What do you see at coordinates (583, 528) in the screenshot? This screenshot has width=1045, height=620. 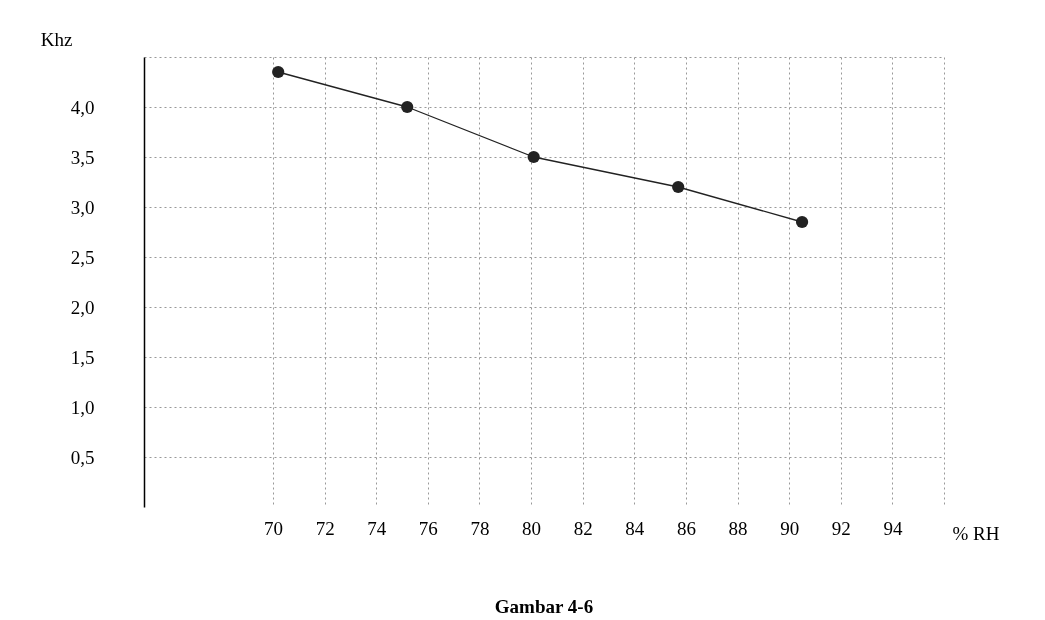 I see `x-tick-label: 82` at bounding box center [583, 528].